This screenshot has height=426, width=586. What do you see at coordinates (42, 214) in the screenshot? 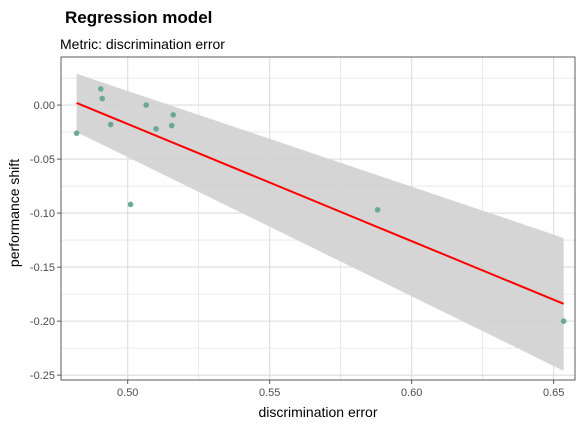
I see `y-tick-label: -0.10` at bounding box center [42, 214].